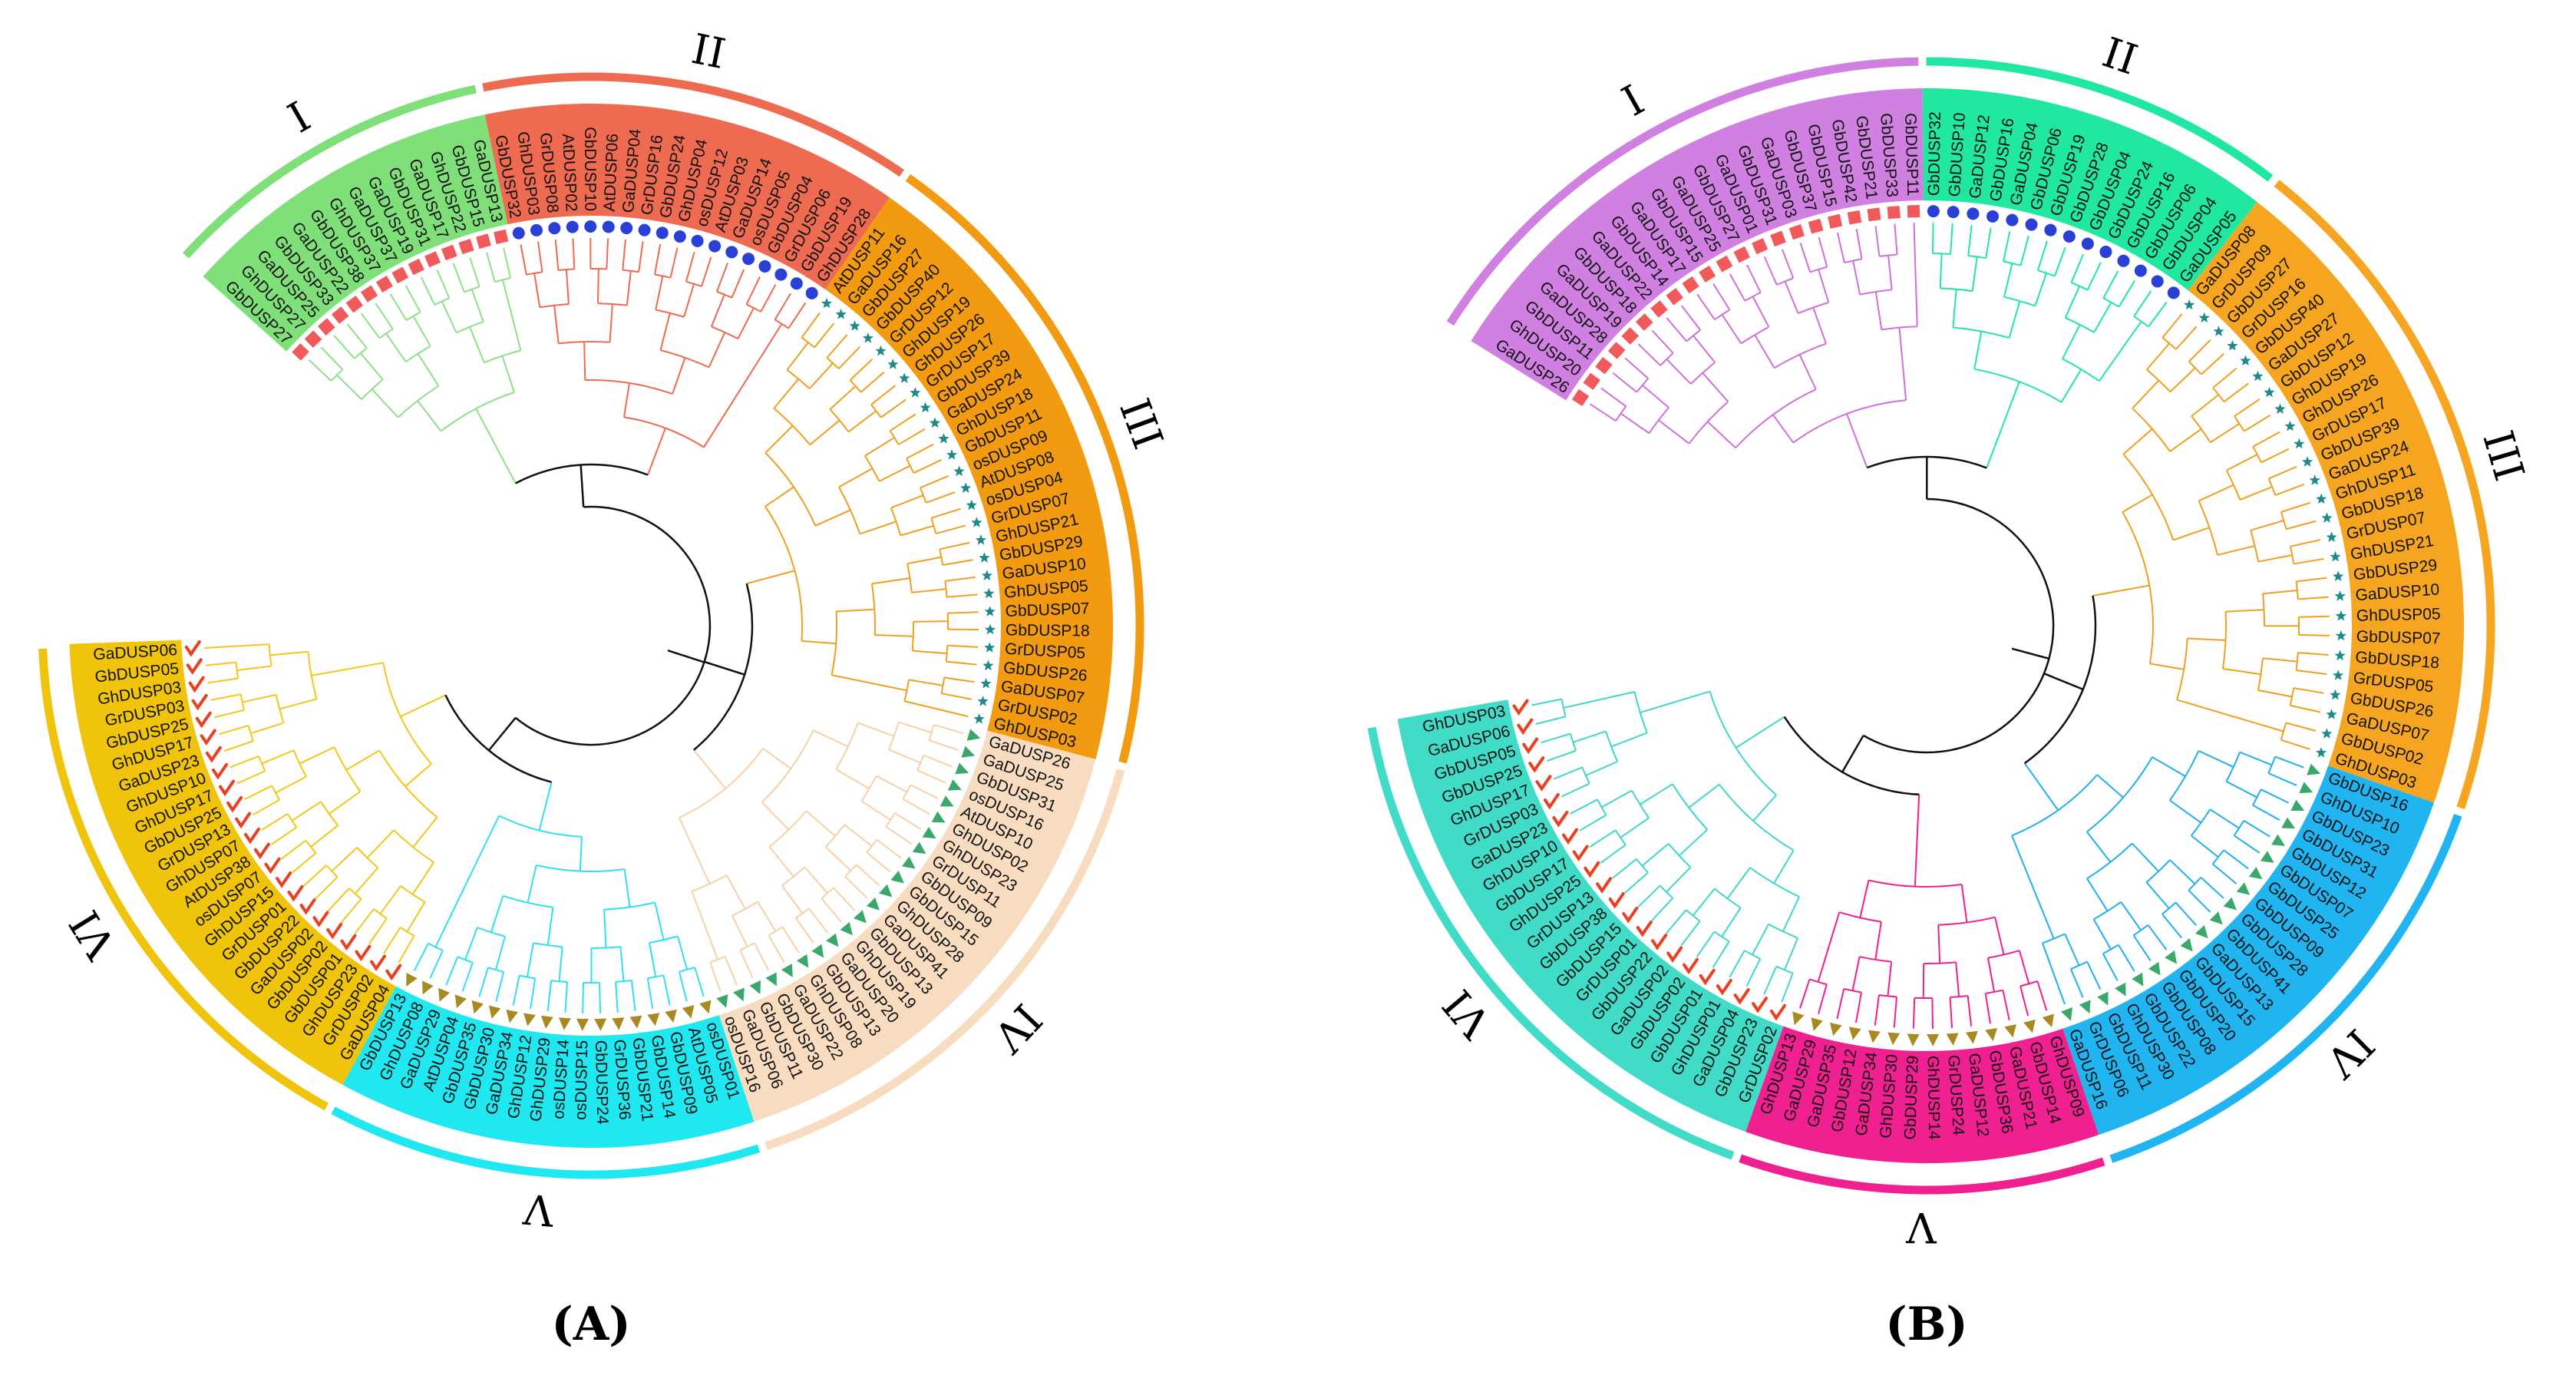 The width and height of the screenshot is (2576, 1382). Describe the element at coordinates (1922, 1174) in the screenshot. I see `clade-V-ring-arc` at that location.